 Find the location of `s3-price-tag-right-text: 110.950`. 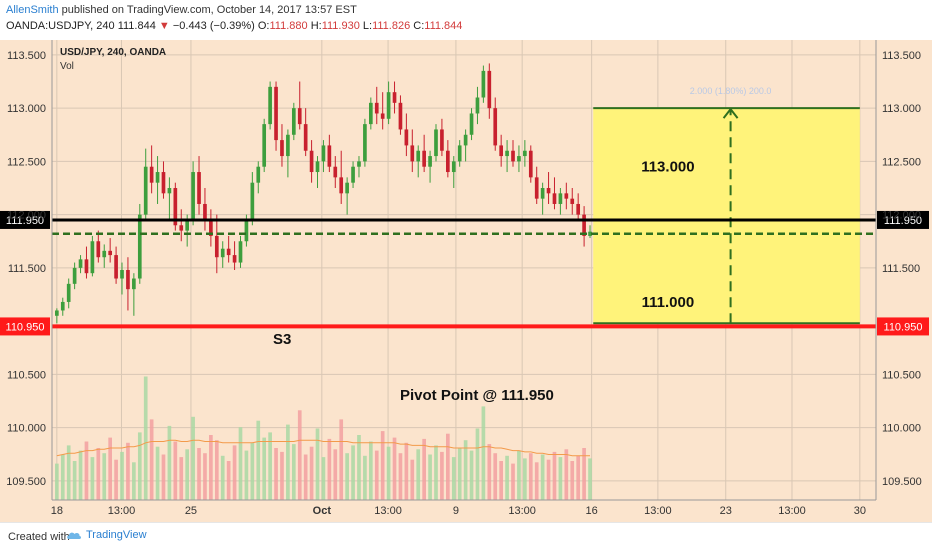

s3-price-tag-right-text: 110.950 is located at coordinates (903, 327).